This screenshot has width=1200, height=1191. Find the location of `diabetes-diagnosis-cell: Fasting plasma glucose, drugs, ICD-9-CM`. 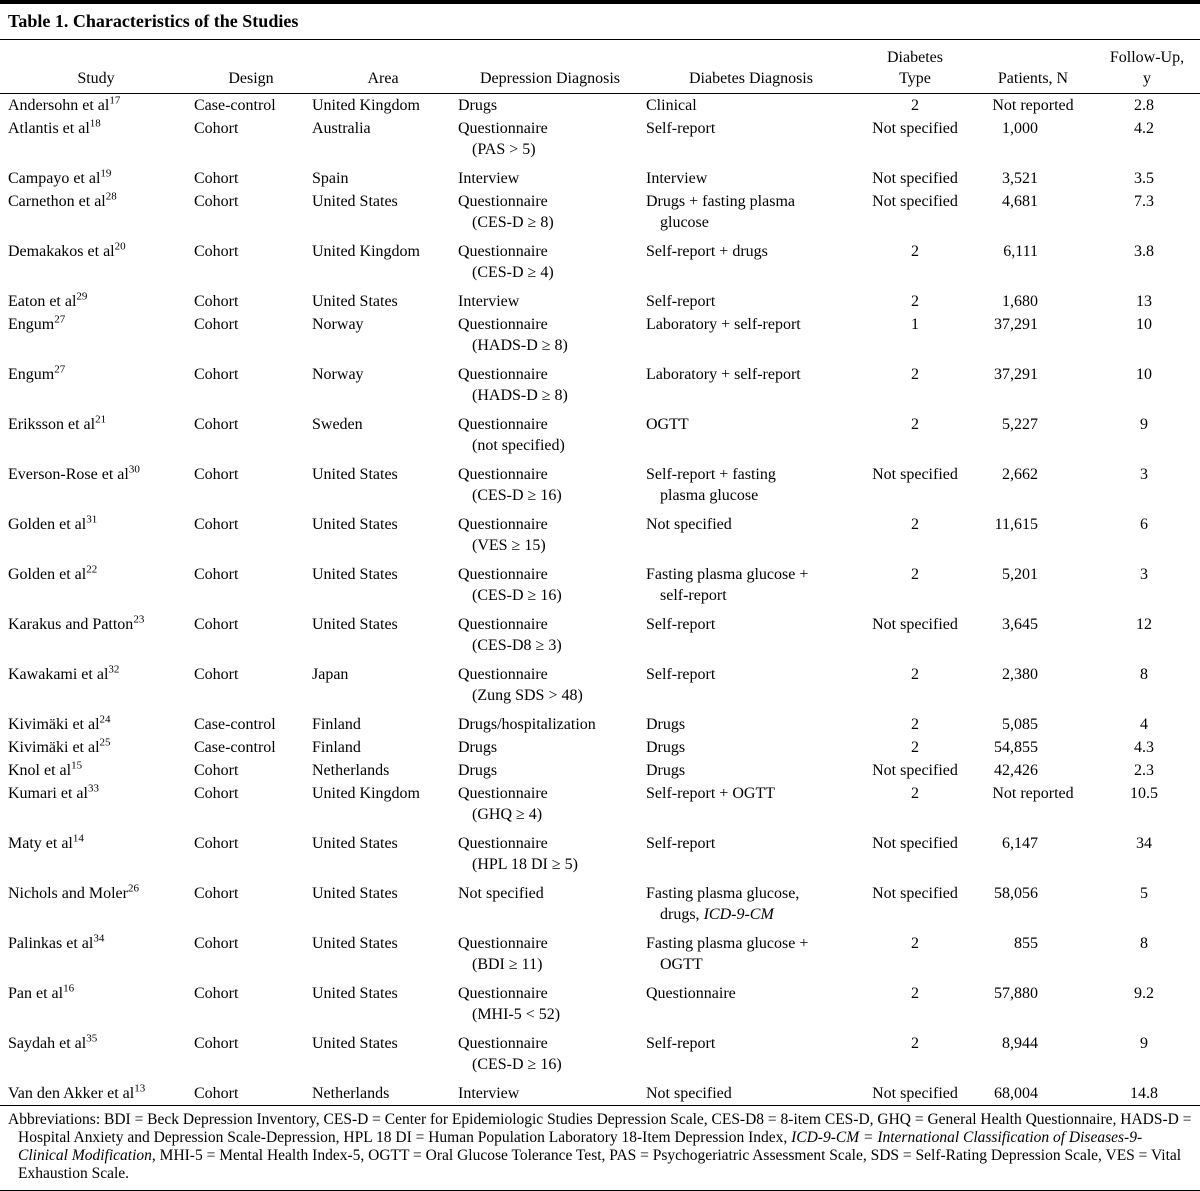

diabetes-diagnosis-cell: Fasting plasma glucose, drugs, ICD-9-CM is located at coordinates (751, 907).